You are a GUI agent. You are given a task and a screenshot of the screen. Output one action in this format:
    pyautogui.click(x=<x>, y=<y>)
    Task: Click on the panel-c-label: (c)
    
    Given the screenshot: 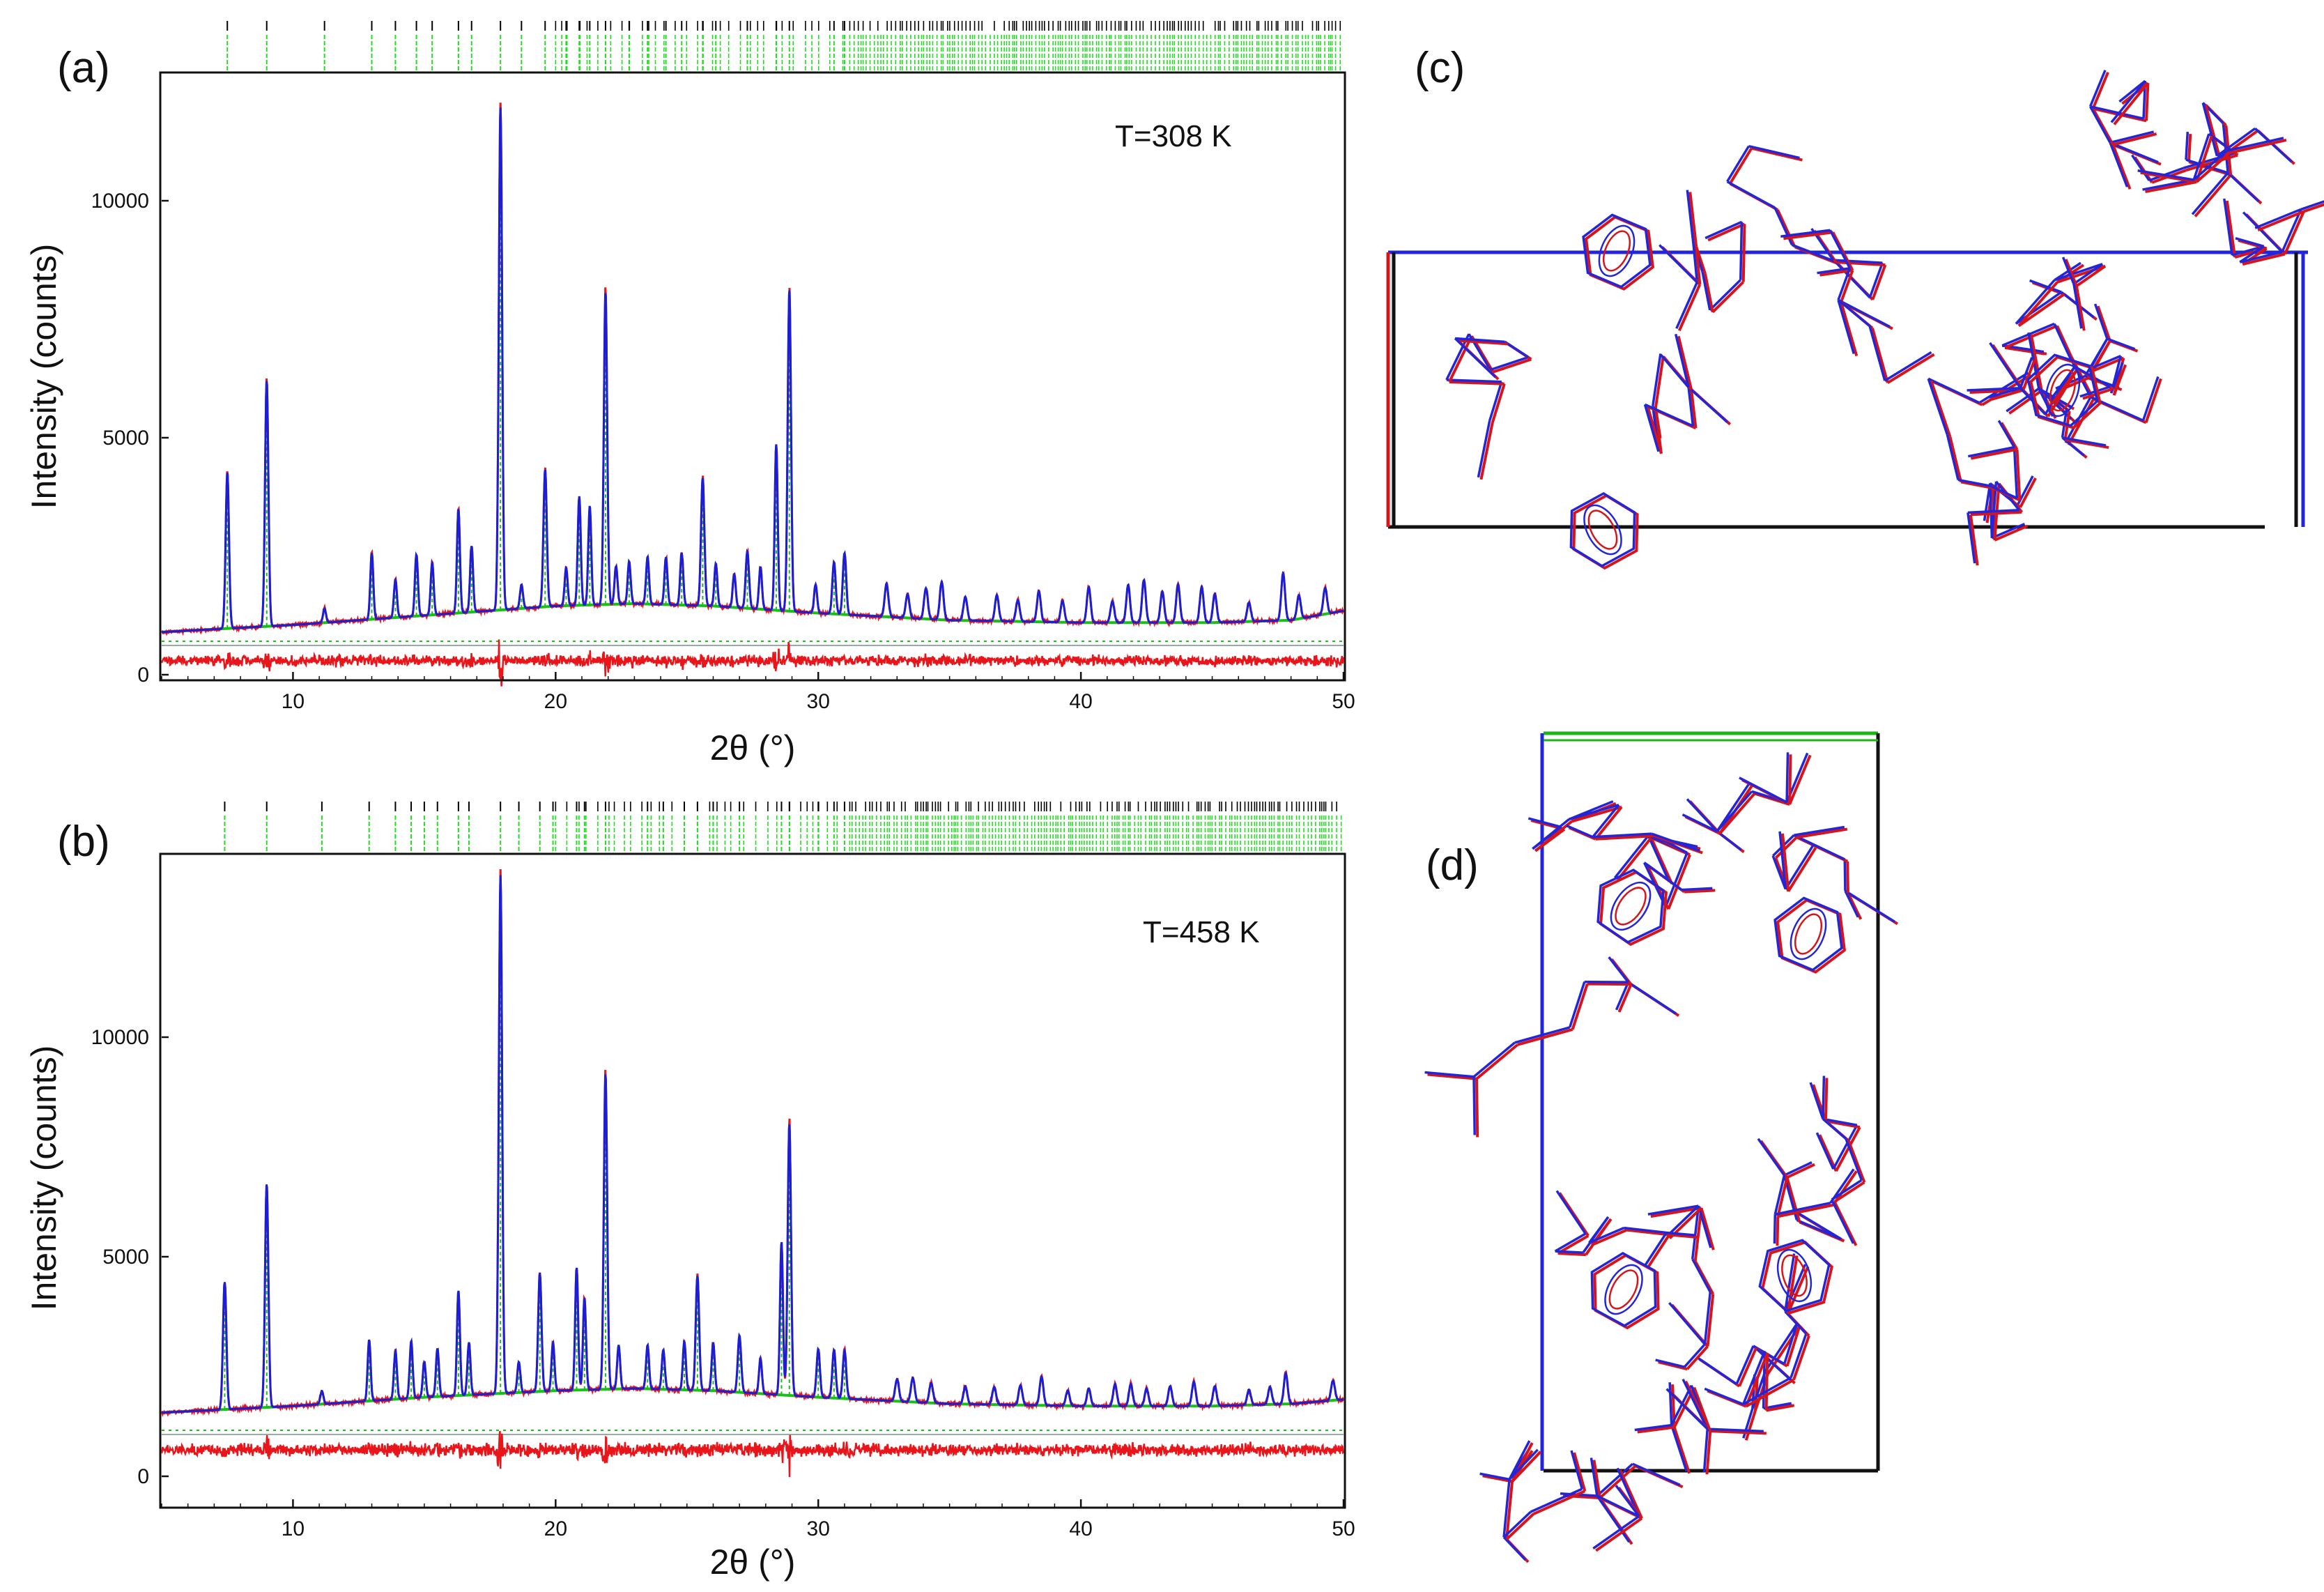 What is the action you would take?
    pyautogui.click(x=1440, y=68)
    